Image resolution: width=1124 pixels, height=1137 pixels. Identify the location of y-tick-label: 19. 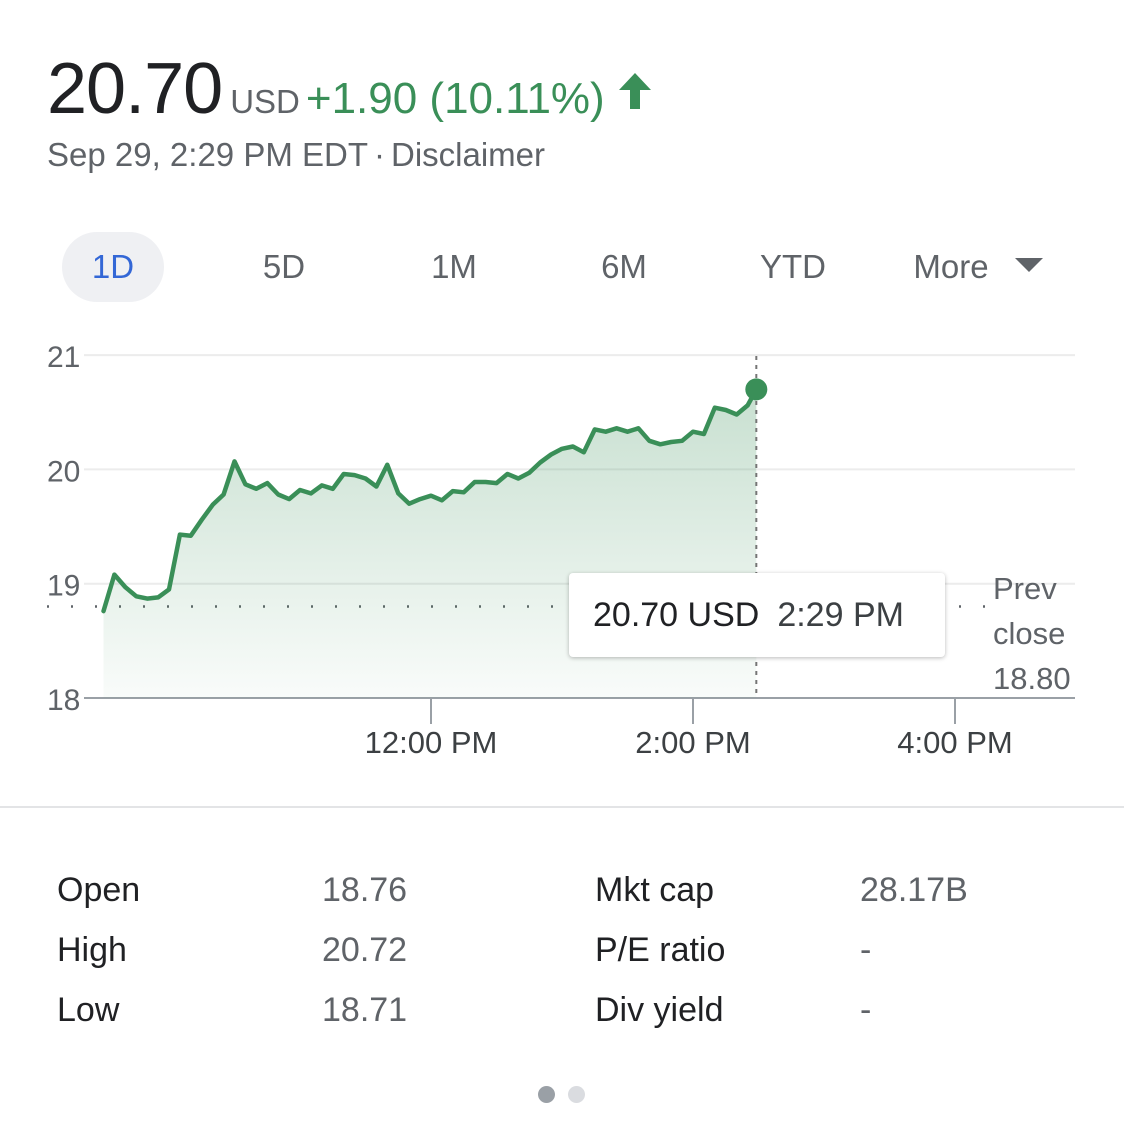
(63, 586).